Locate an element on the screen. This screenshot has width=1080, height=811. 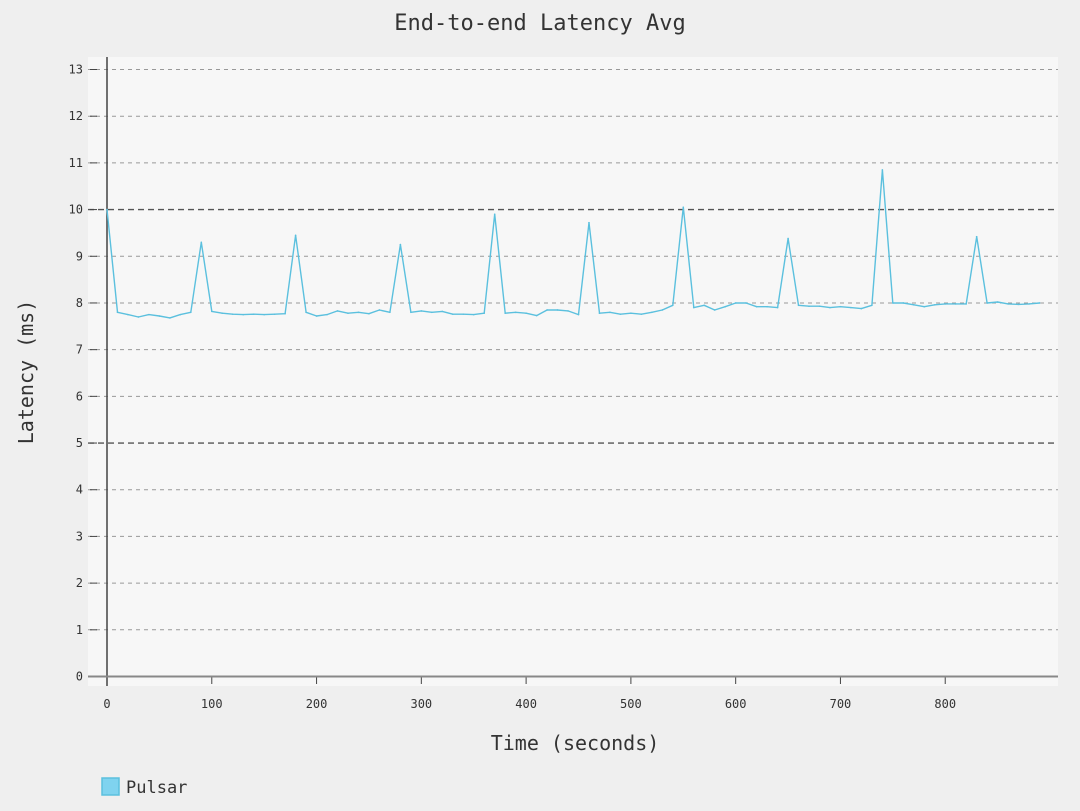
x-tick-label: 600 is located at coordinates (736, 704).